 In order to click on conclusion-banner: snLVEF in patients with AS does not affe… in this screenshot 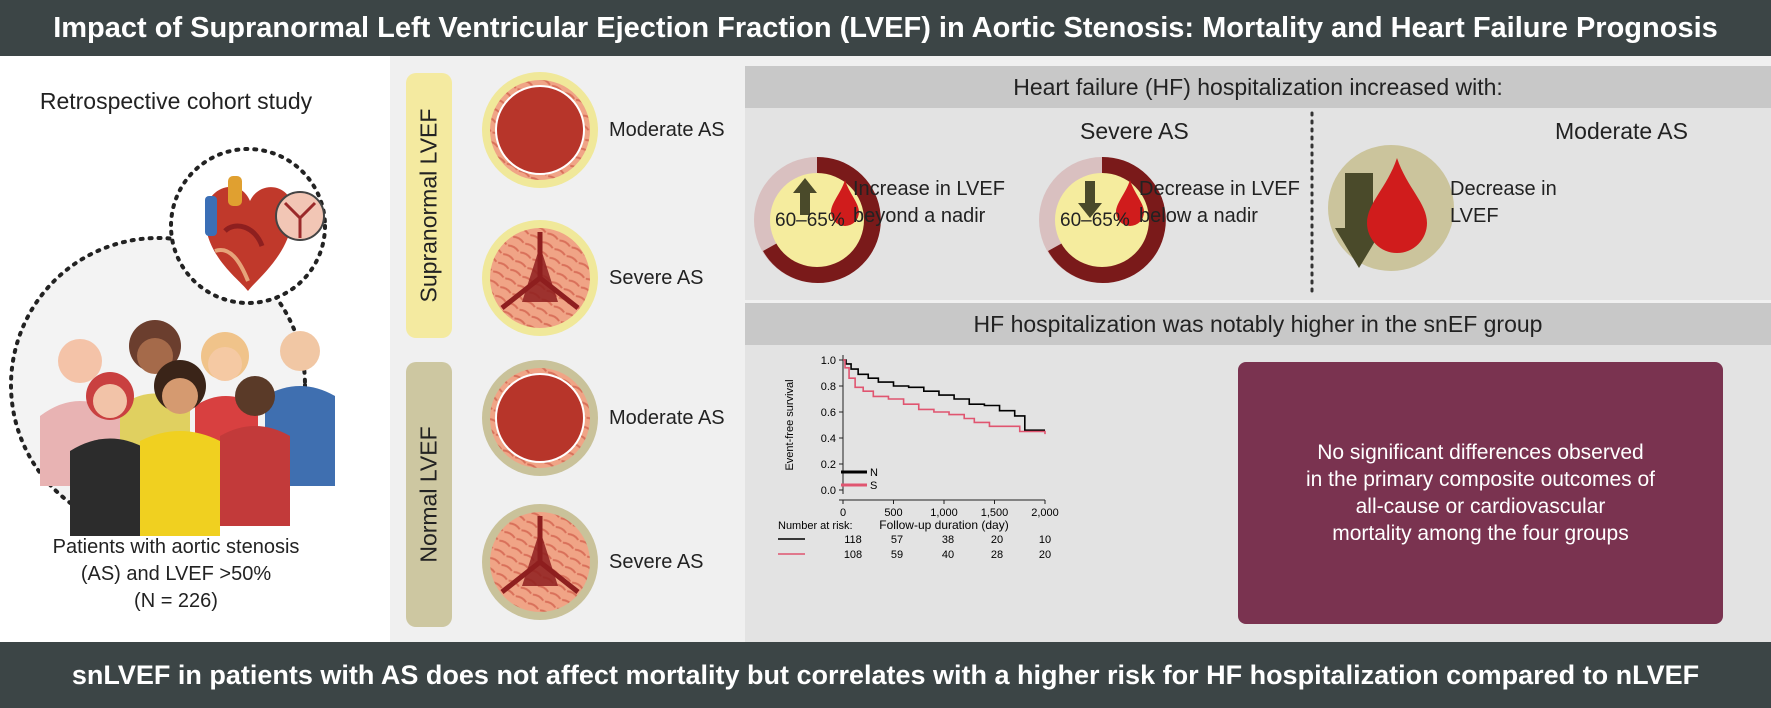, I will do `click(885, 675)`.